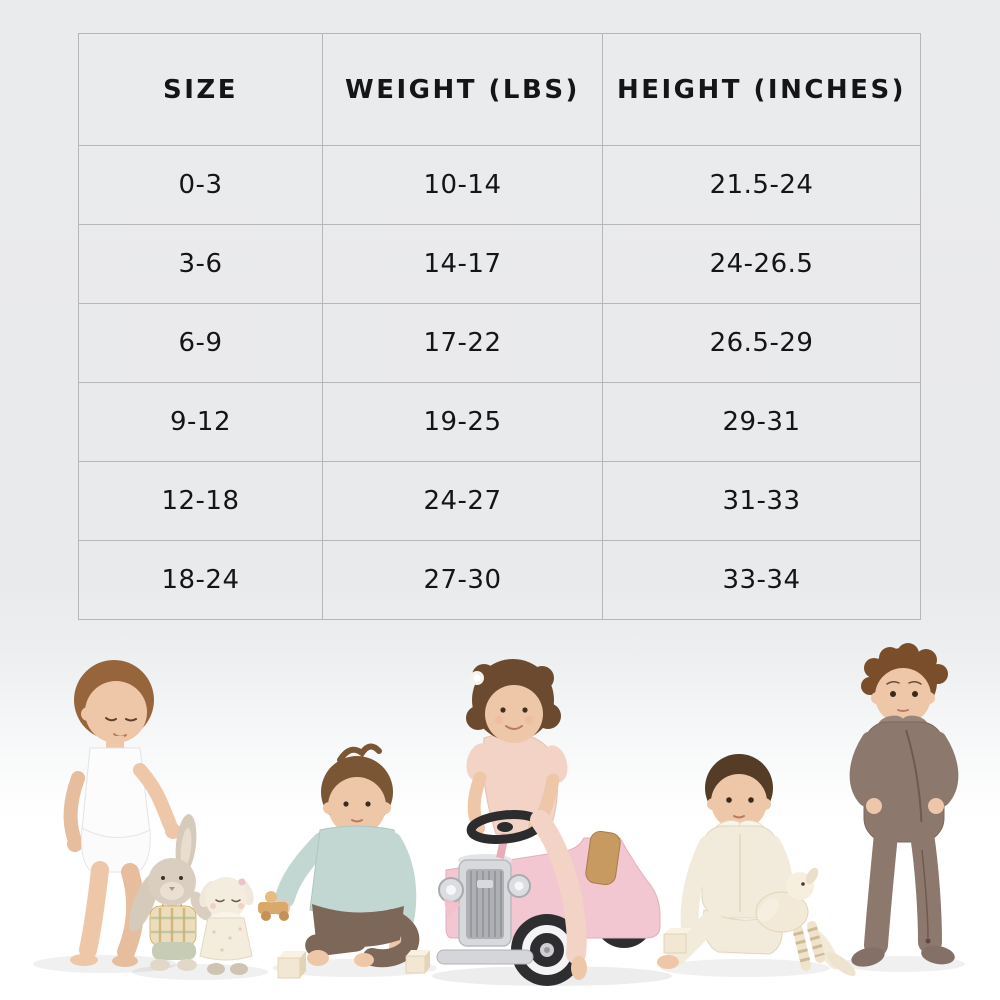 The height and width of the screenshot is (1000, 1000). Describe the element at coordinates (116, 794) in the screenshot. I see `tank-top` at that location.